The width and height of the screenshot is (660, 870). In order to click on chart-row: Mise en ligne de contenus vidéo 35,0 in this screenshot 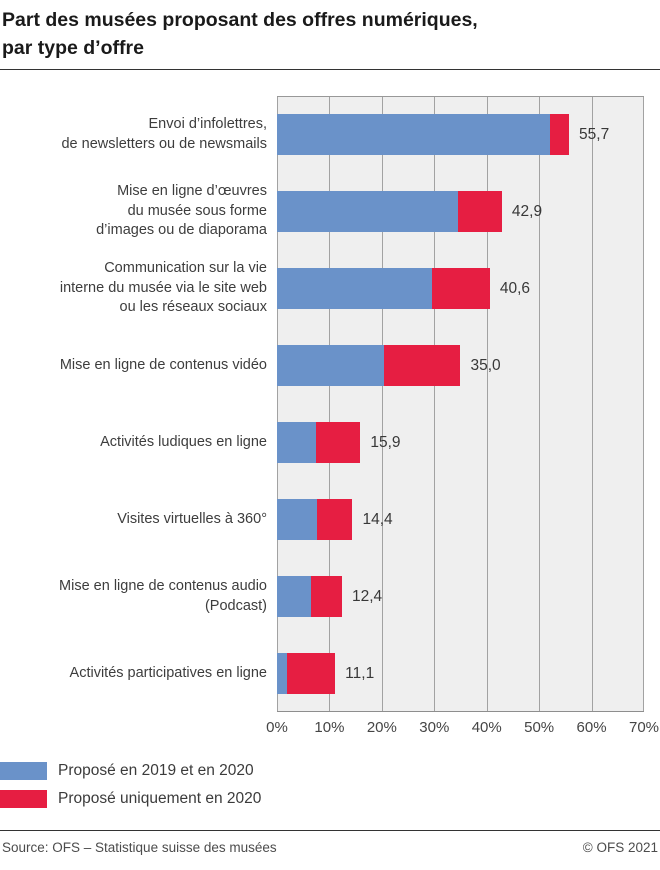, I will do `click(322, 365)`.